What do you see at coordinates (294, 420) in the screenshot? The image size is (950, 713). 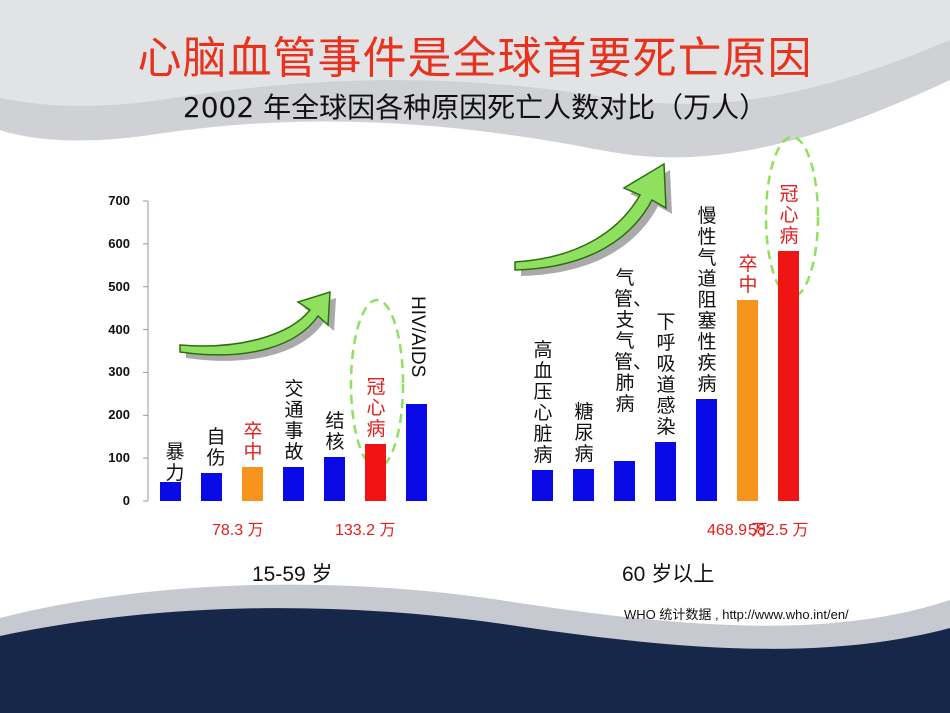 I see `bar-label: 交通事故` at bounding box center [294, 420].